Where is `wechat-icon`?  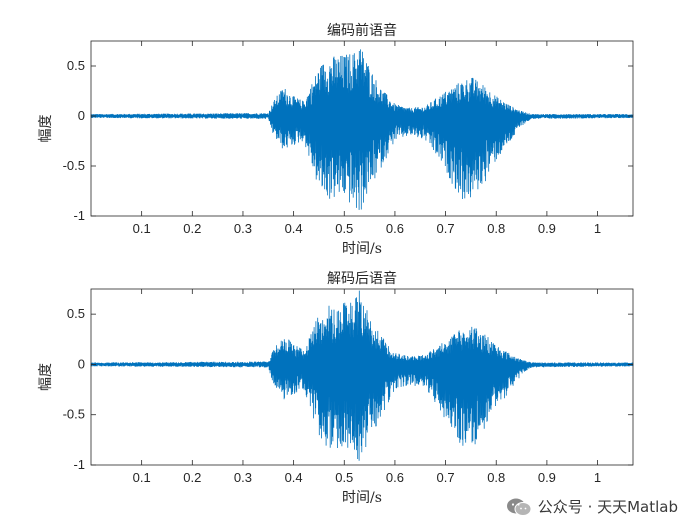 wechat-icon is located at coordinates (519, 507).